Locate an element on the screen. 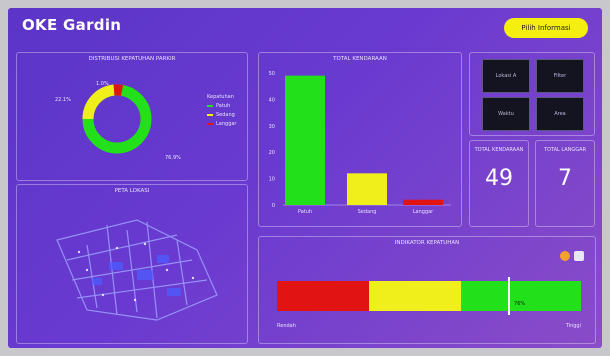 This screenshot has height=356, width=610. filter-grid-panel: Lokasi A Filter Waktu Area is located at coordinates (532, 94).